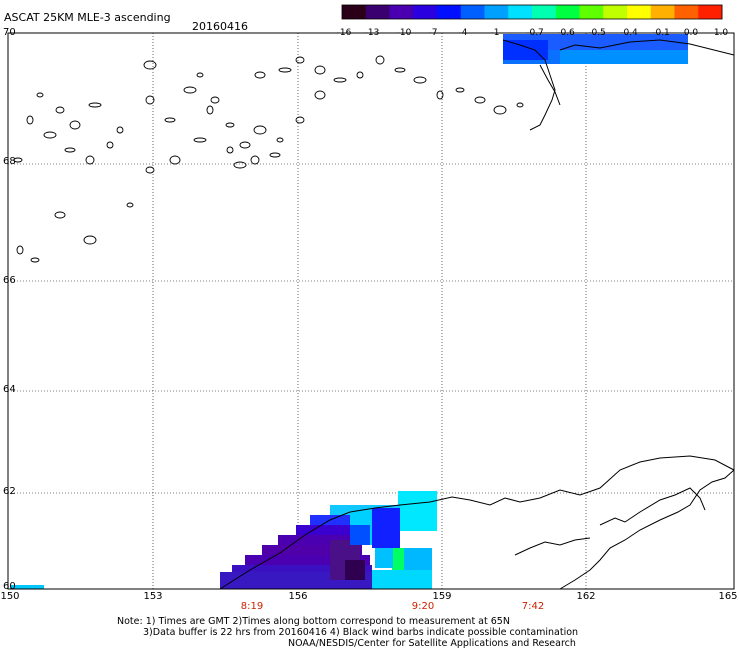  I want to click on map-title: ASCAT 25KM MLE-3 ascending, so click(87, 17).